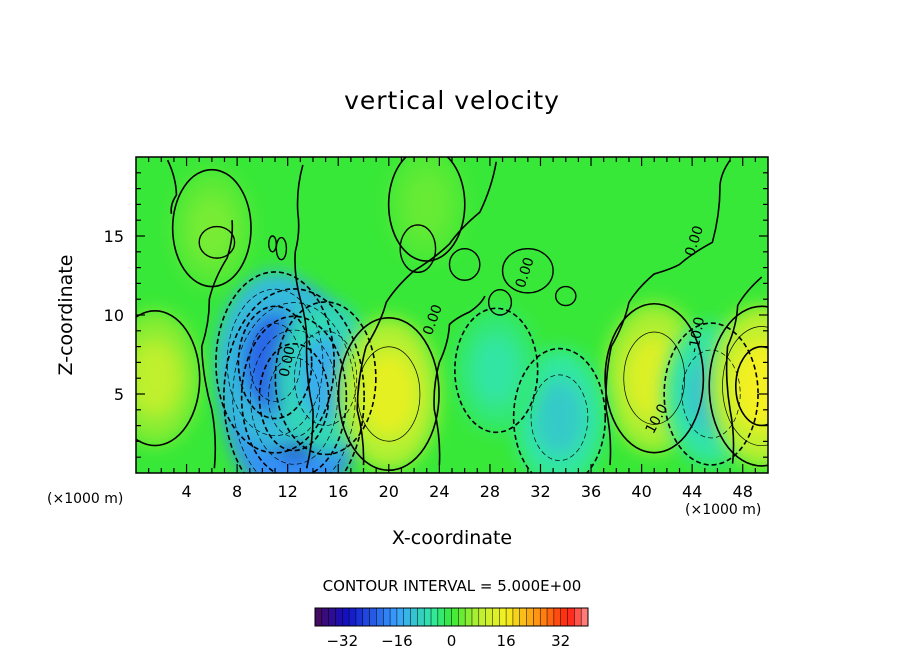  Describe the element at coordinates (287, 362) in the screenshot. I see `contour-label: 0.00` at that location.